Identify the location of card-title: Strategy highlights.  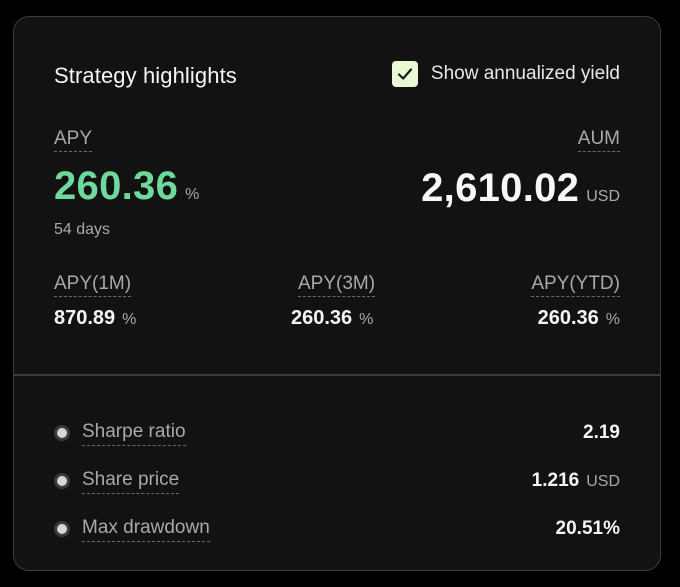
(145, 75).